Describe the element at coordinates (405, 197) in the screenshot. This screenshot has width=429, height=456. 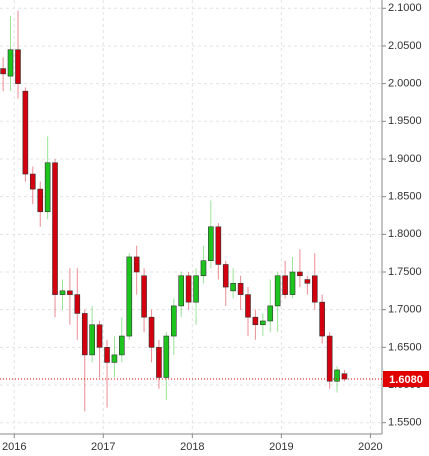
I see `y-tick-label: 1.8500` at that location.